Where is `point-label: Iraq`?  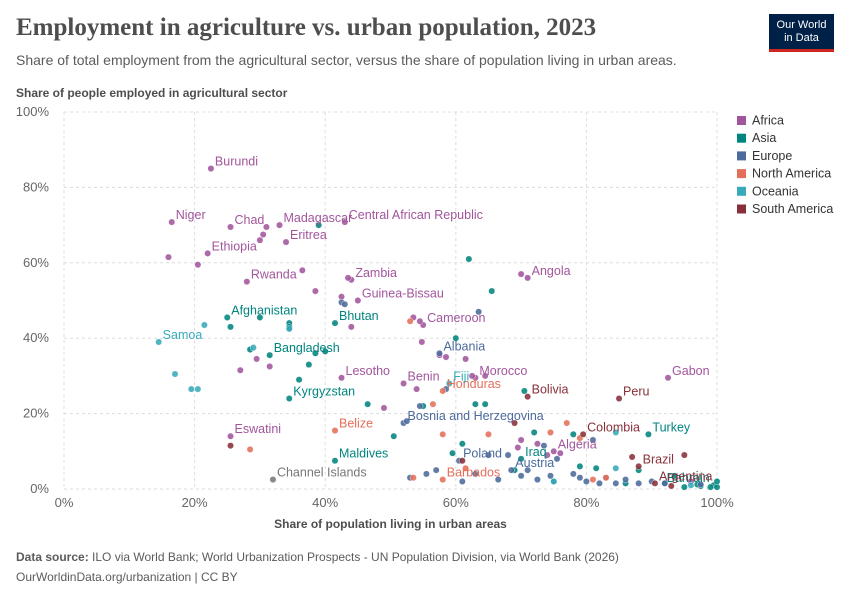 point-label: Iraq is located at coordinates (536, 452).